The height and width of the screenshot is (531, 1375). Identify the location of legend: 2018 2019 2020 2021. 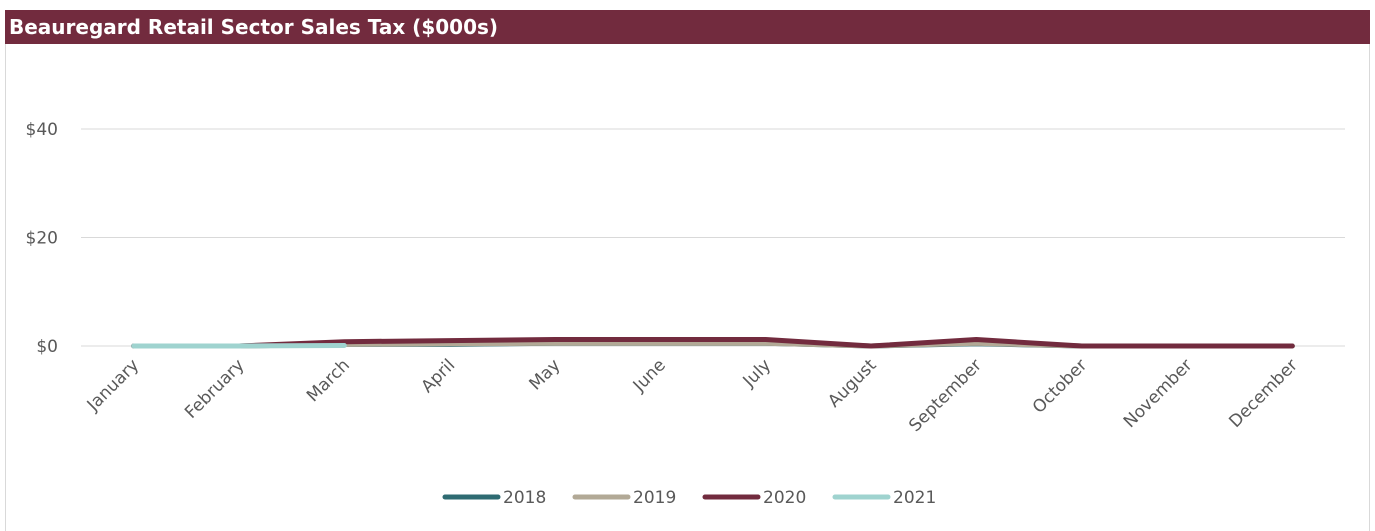
(689, 498).